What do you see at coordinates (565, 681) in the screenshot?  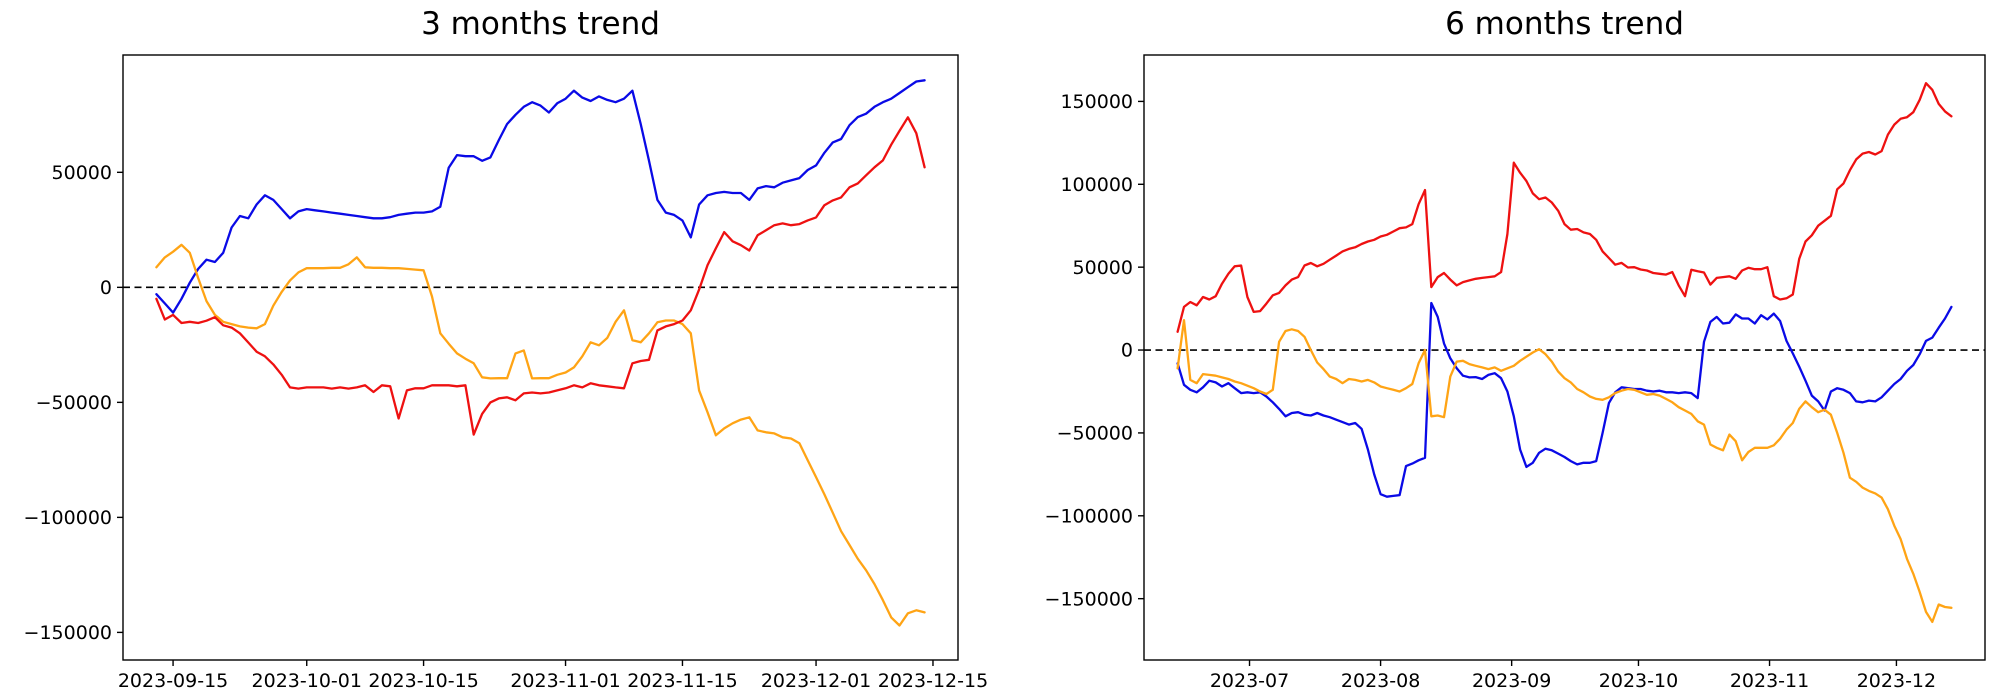 I see `x-tick-label: 2023-11-01` at bounding box center [565, 681].